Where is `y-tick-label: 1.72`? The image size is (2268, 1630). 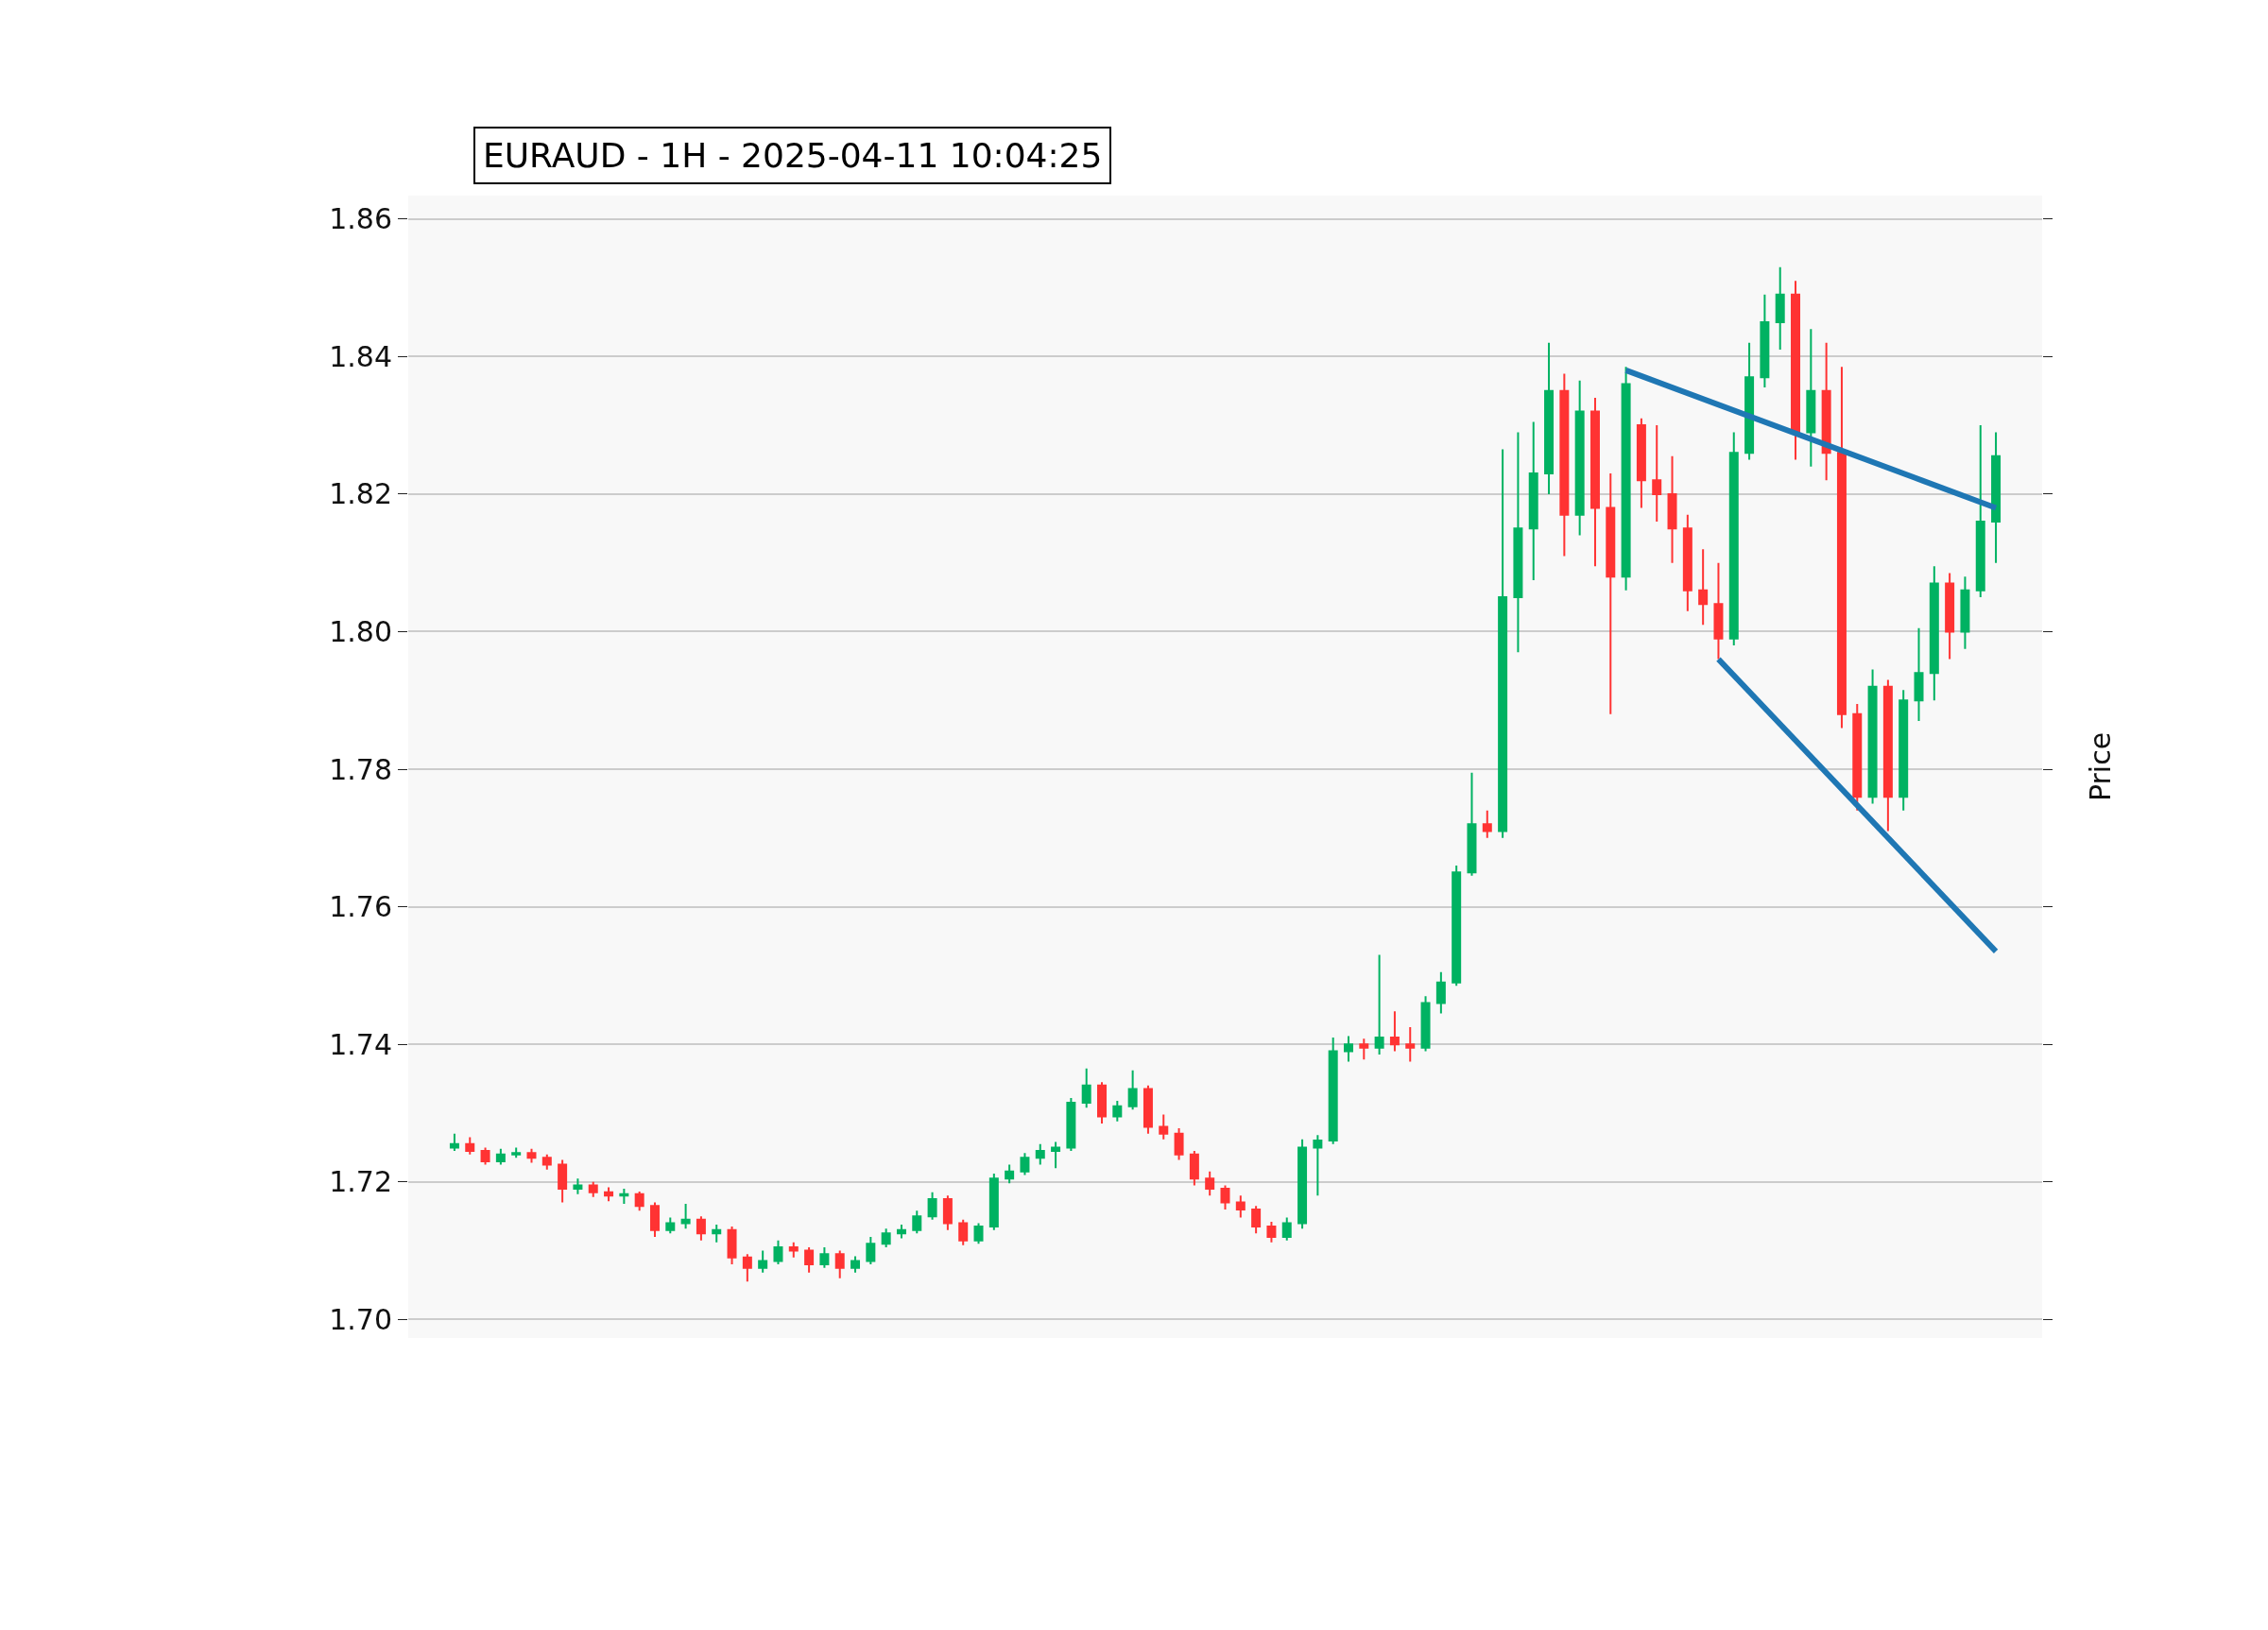
y-tick-label: 1.72 is located at coordinates (360, 1182).